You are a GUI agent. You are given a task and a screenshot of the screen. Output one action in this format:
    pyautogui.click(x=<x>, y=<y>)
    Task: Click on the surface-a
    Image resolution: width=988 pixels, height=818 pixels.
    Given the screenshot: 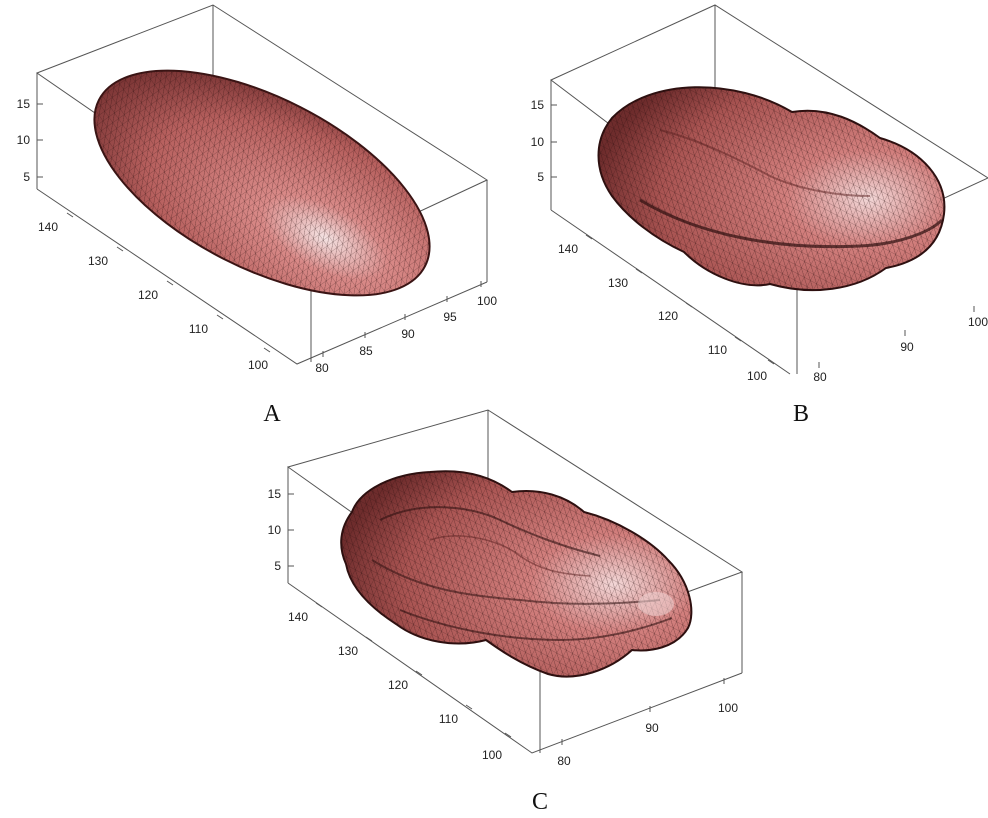 What is the action you would take?
    pyautogui.click(x=262, y=183)
    